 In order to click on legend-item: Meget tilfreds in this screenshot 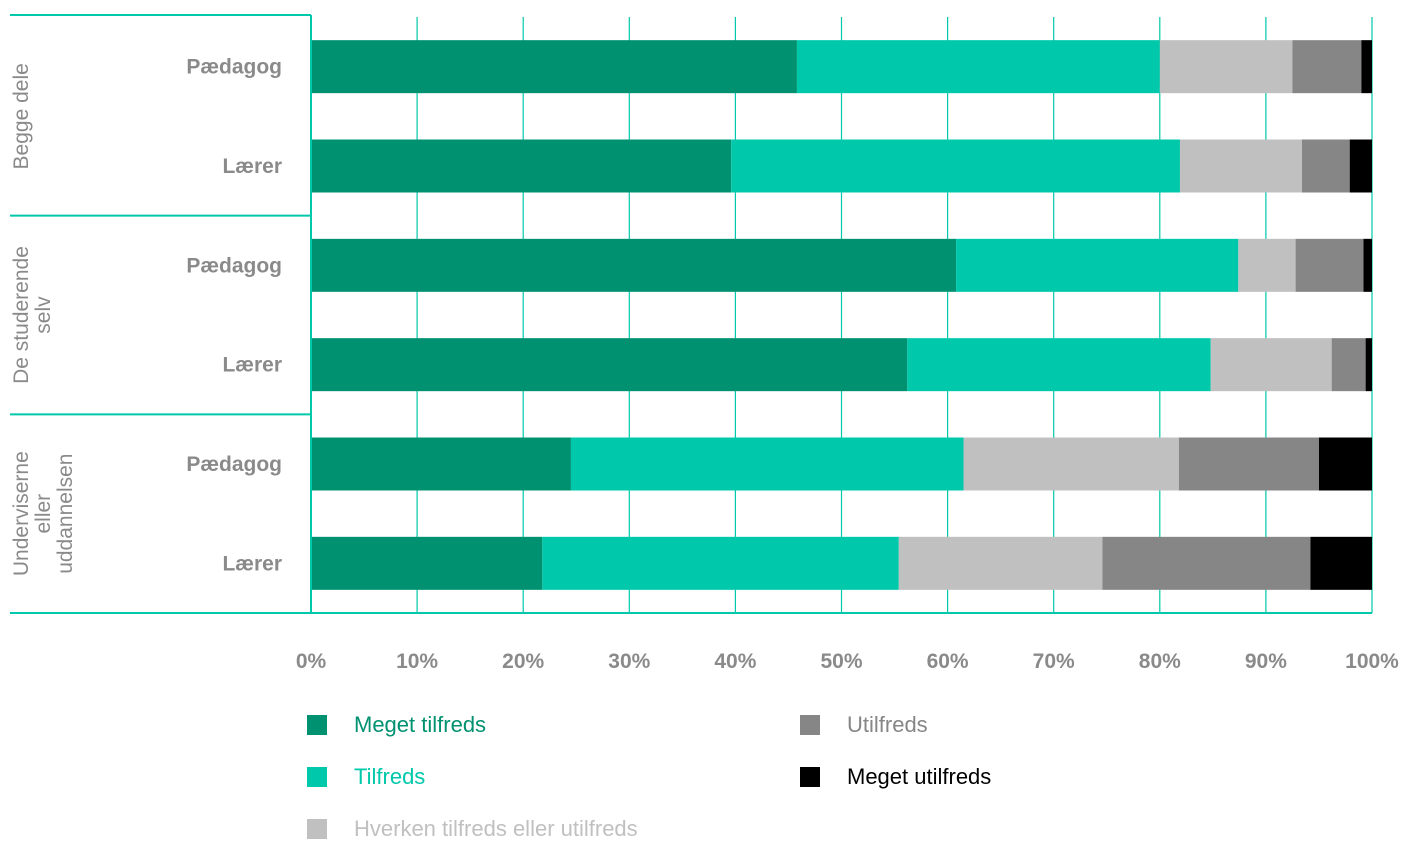, I will do `click(396, 725)`.